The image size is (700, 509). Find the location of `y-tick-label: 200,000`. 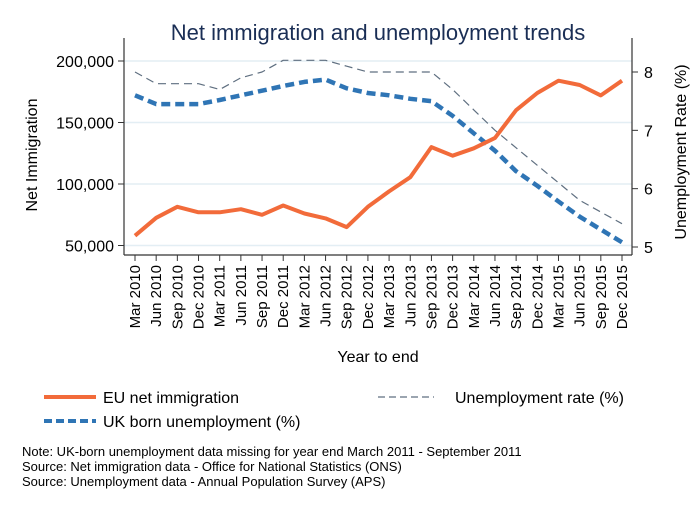

y-tick-label: 200,000 is located at coordinates (85, 62).